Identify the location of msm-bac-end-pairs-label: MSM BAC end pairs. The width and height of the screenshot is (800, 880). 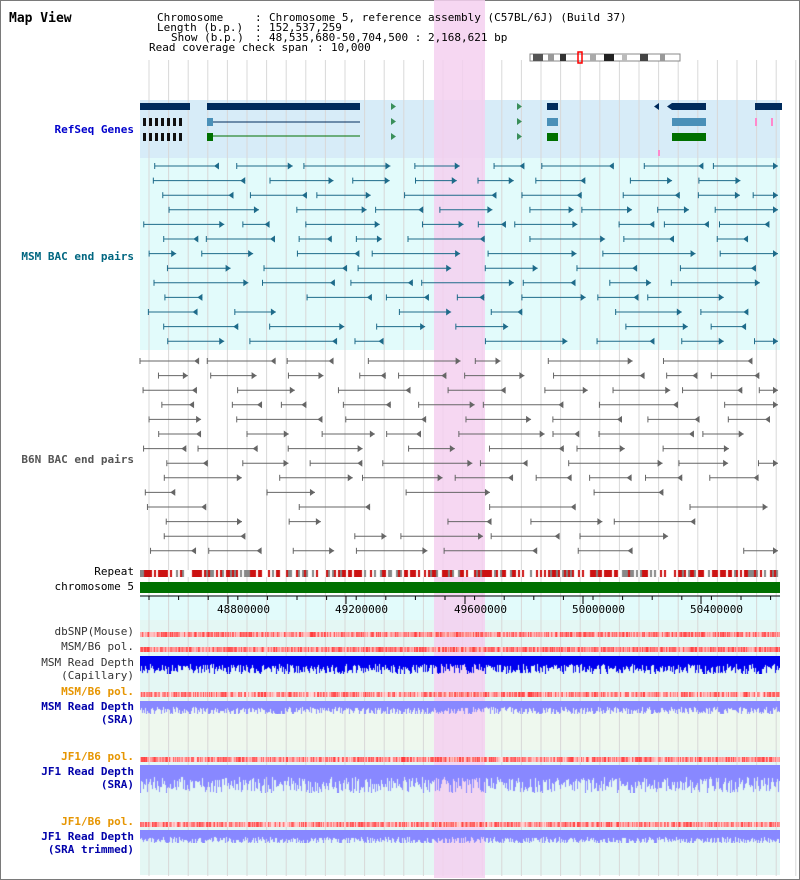
(77, 256).